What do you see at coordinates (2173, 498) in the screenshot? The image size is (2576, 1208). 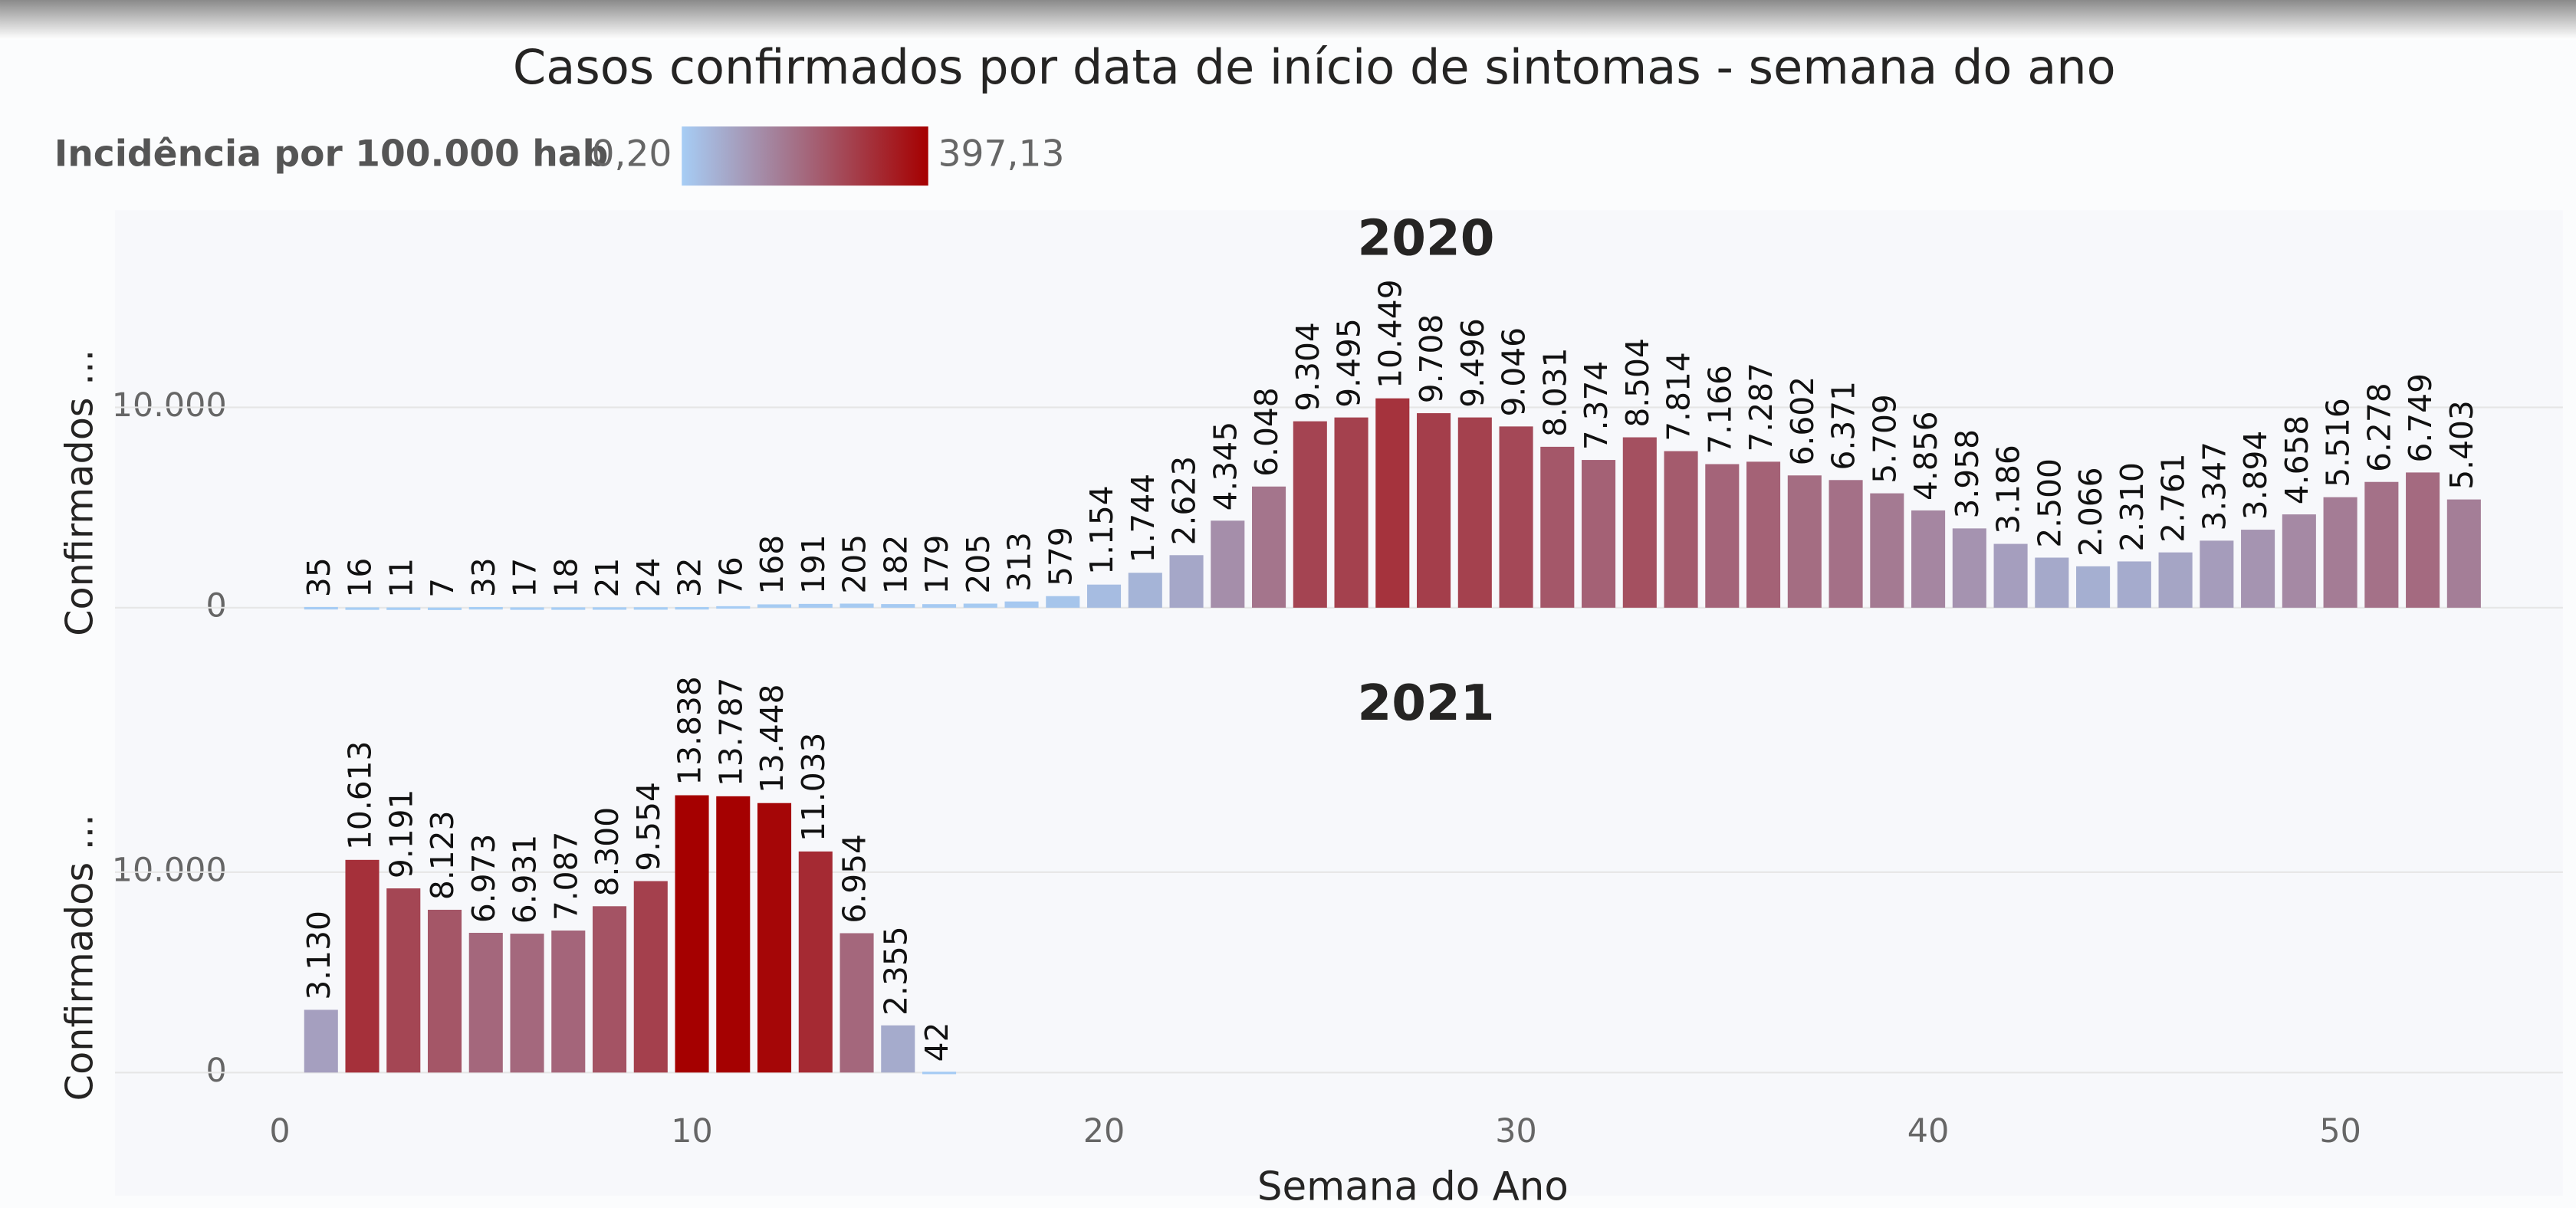 I see `data-label: 2.761` at bounding box center [2173, 498].